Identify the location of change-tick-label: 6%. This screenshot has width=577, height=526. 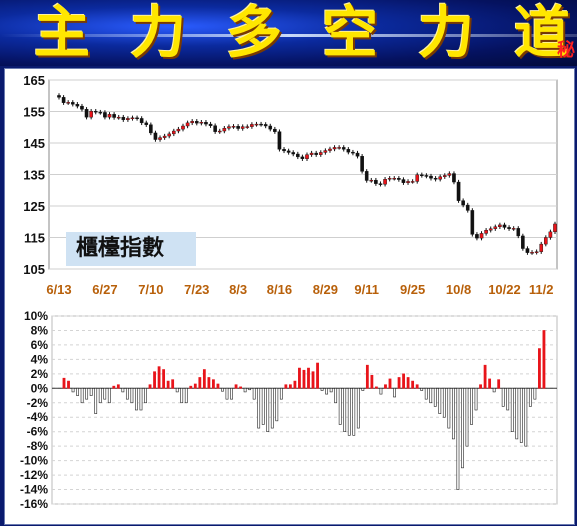
(40, 345).